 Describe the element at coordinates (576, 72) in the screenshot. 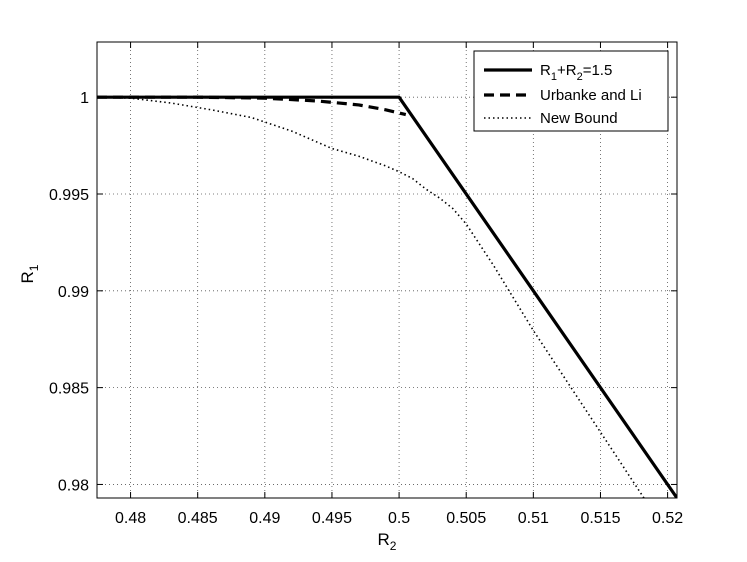

I see `legend-label-0: R1+R2=1.5` at that location.